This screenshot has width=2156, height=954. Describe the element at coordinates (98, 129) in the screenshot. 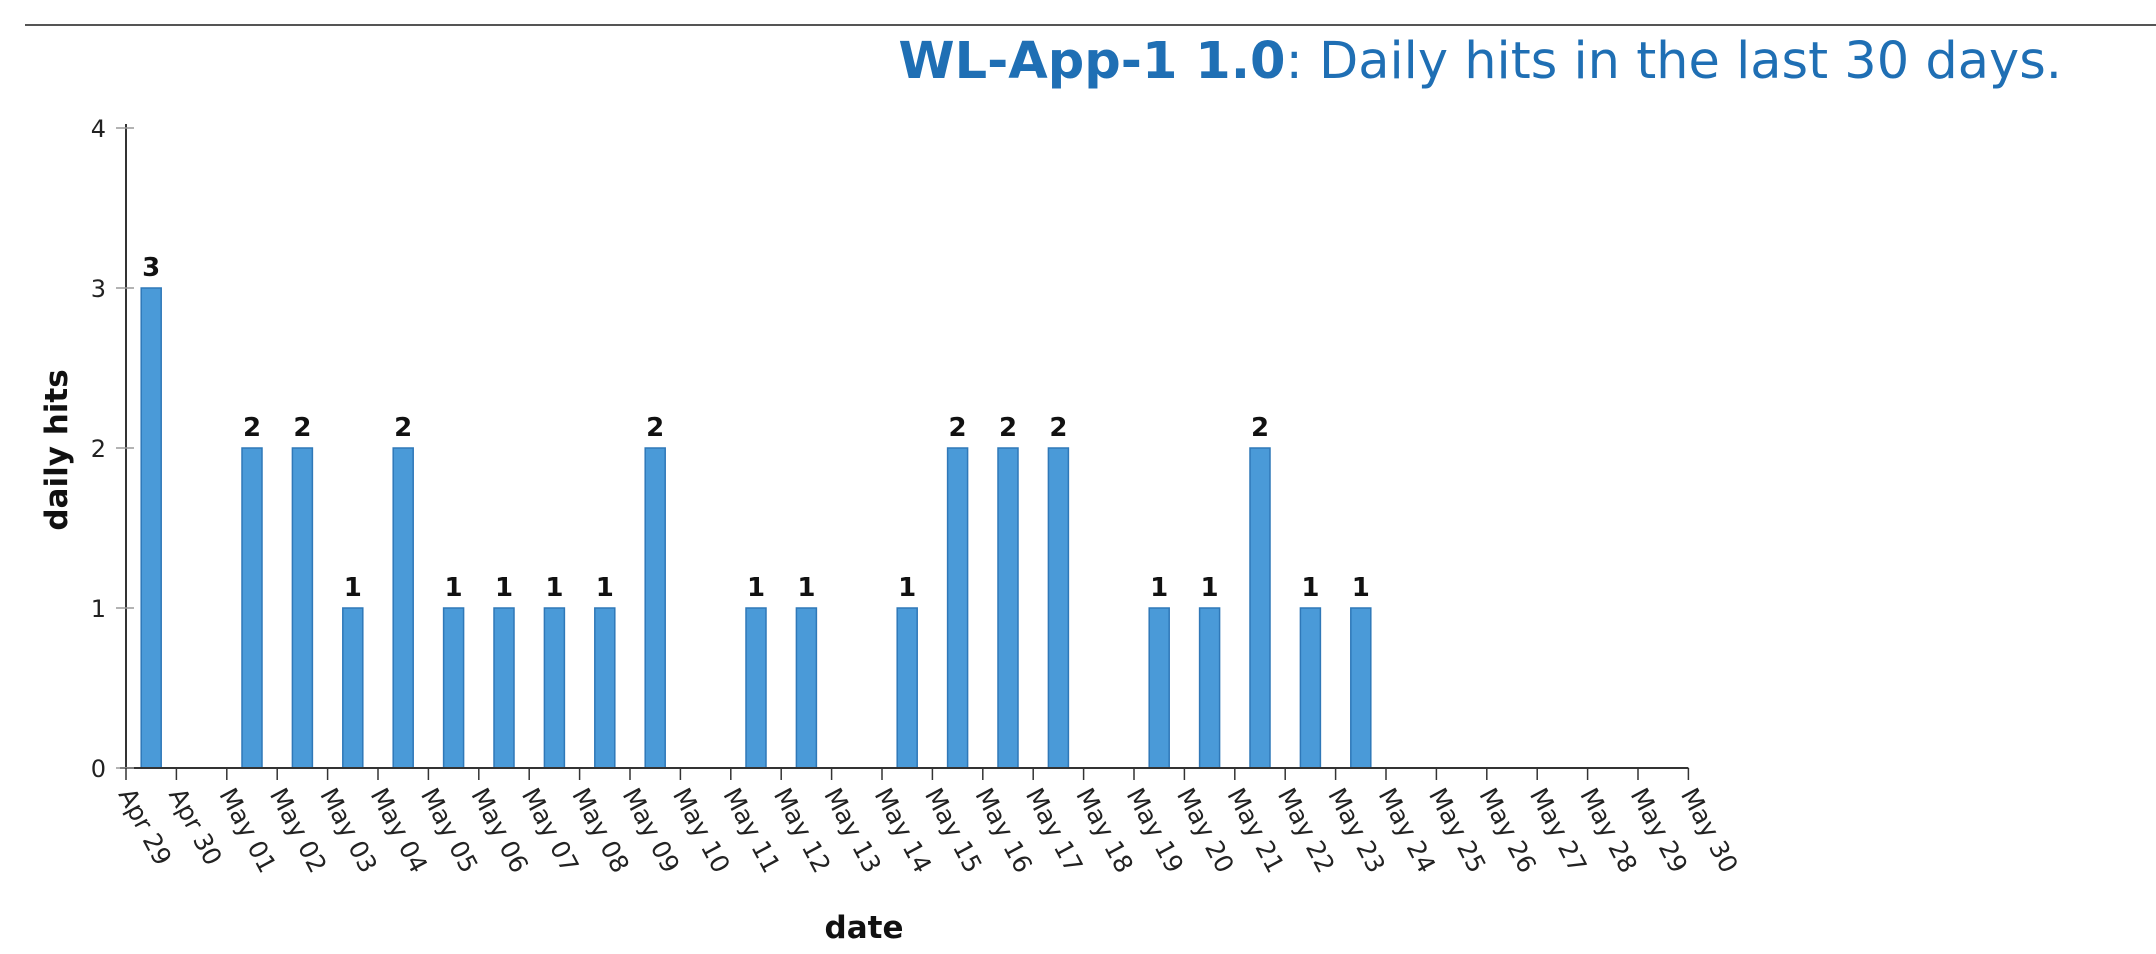

I see `y-tick-label: 4` at that location.